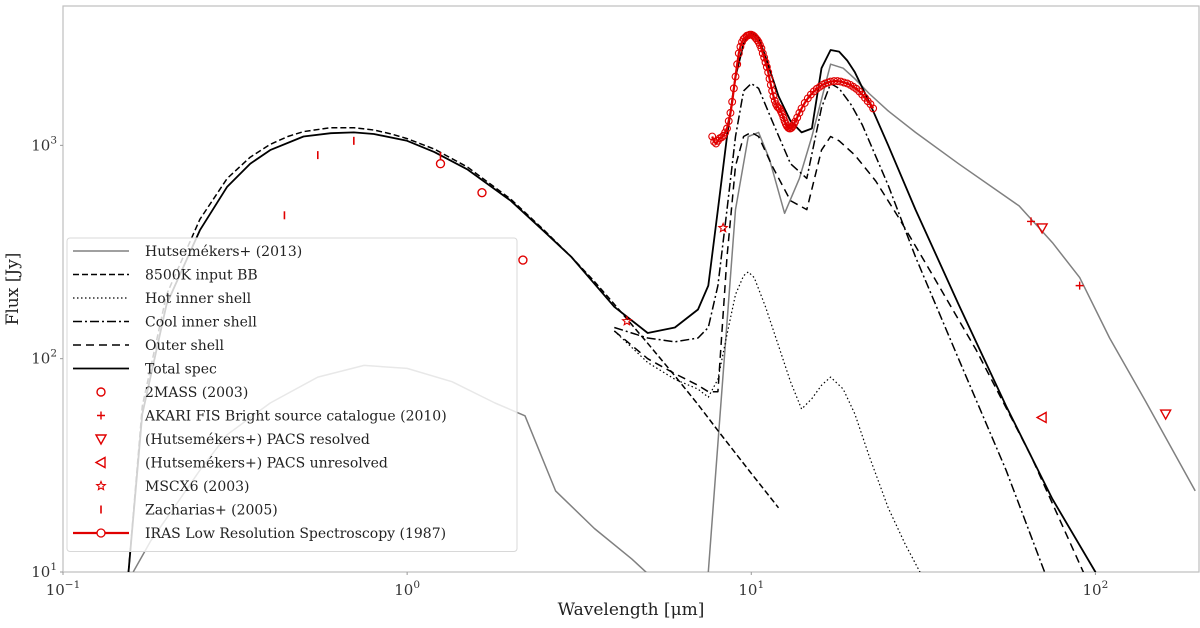 This screenshot has height=628, width=1200. Describe the element at coordinates (101, 440) in the screenshot. I see `legend-entry-hutseme-kers-pacs-resolved-swatch` at that location.